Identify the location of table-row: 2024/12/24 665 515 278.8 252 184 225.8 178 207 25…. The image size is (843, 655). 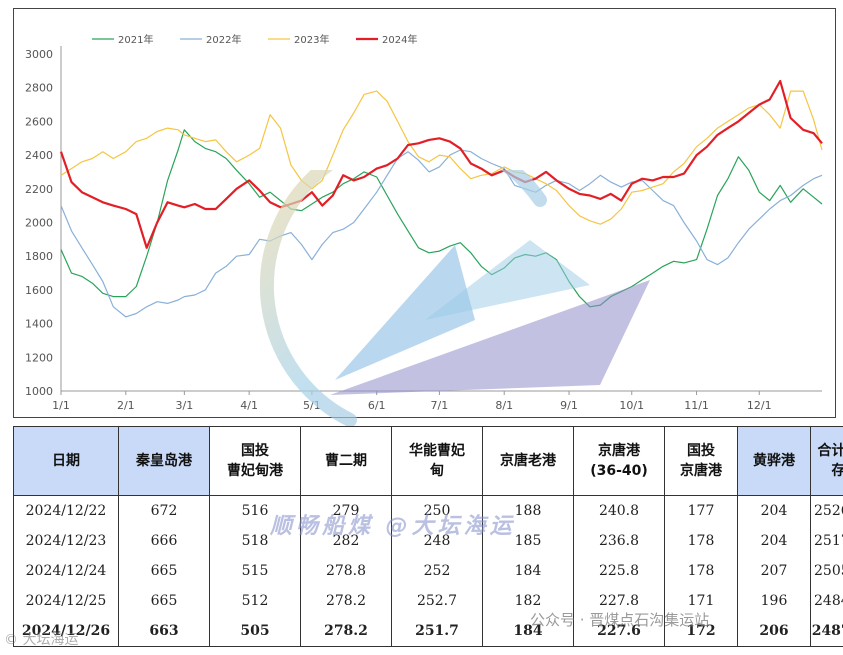
(428, 571).